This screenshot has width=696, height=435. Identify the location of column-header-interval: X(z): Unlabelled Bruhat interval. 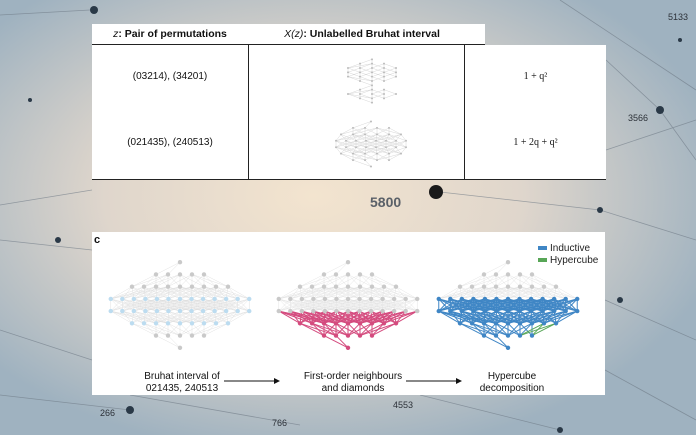
(362, 34).